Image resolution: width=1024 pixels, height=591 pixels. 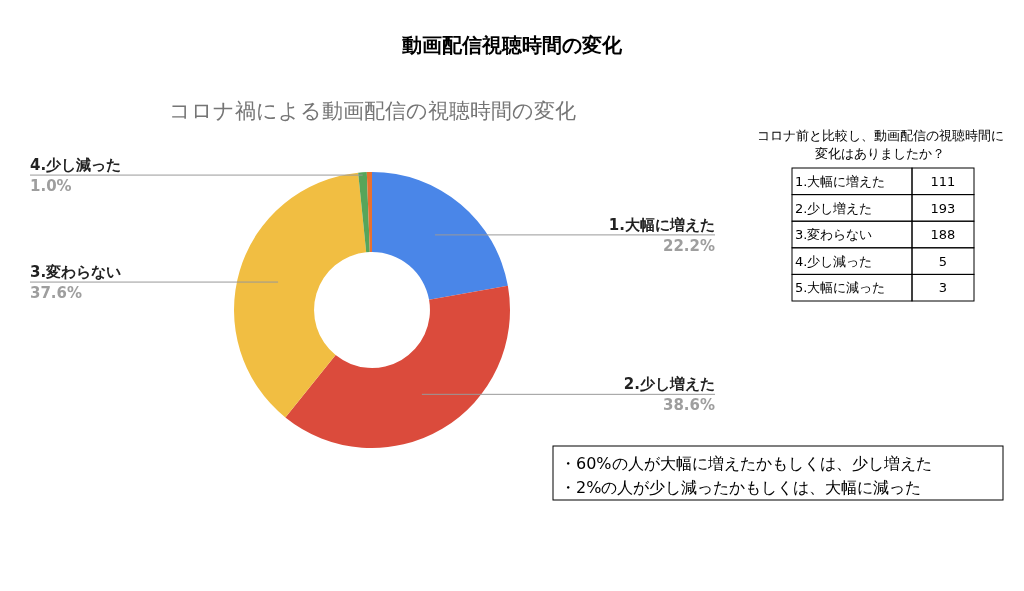 I want to click on data-label: 22.2%, so click(x=688, y=245).